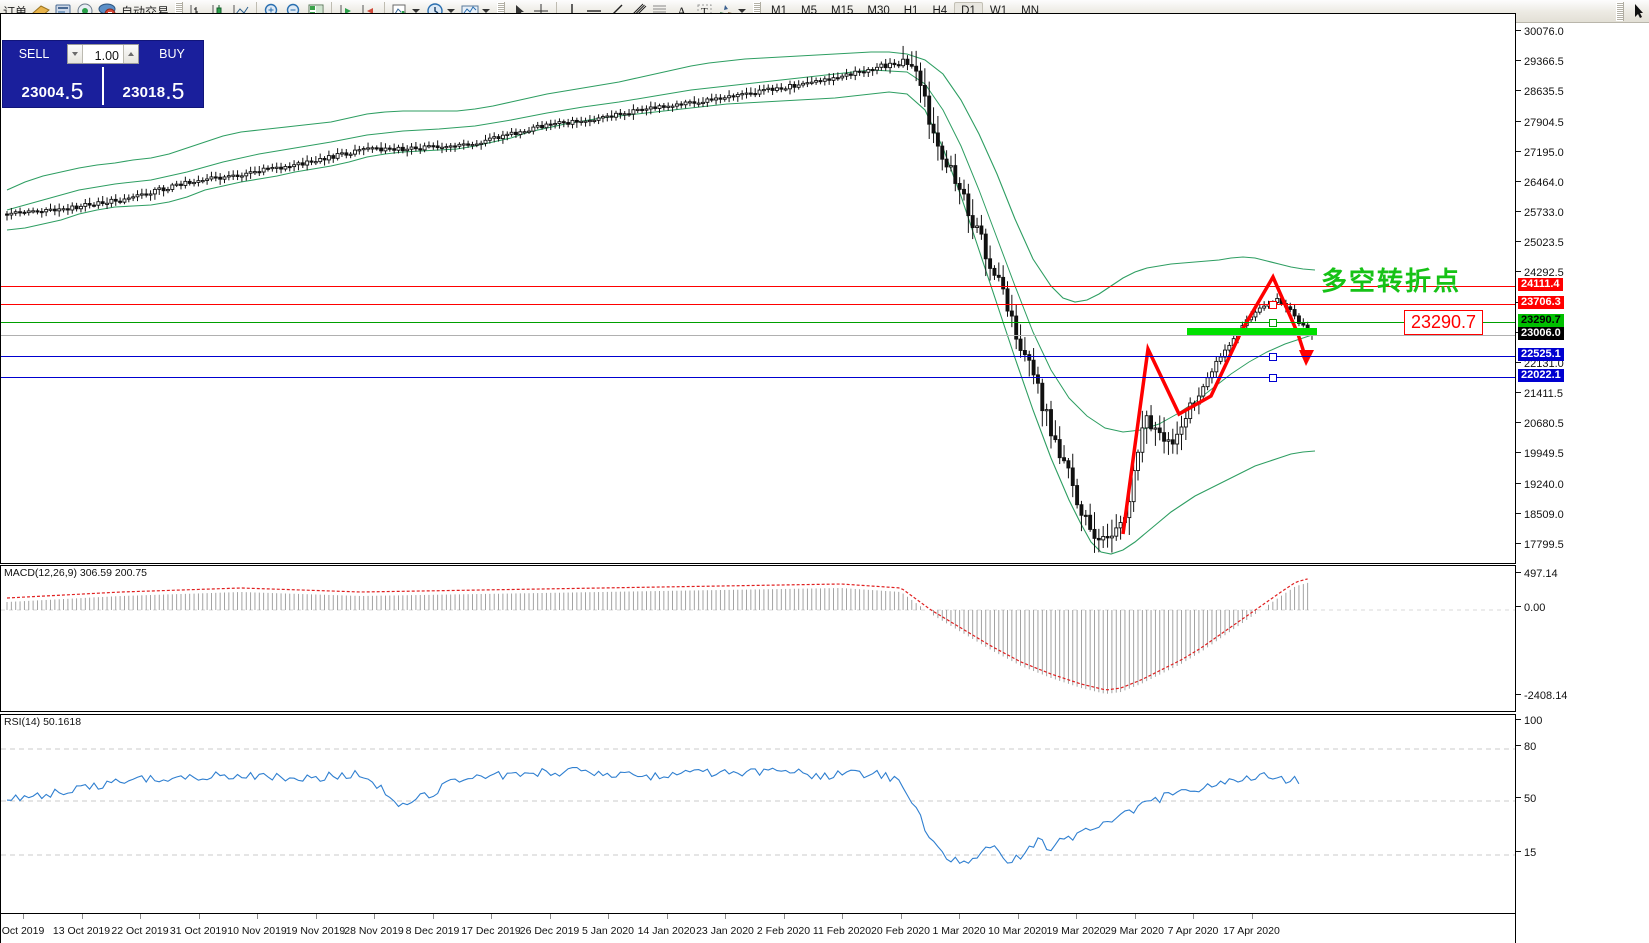 Image resolution: width=1649 pixels, height=943 pixels. What do you see at coordinates (1540, 32) in the screenshot?
I see `price-tick: 30076.0` at bounding box center [1540, 32].